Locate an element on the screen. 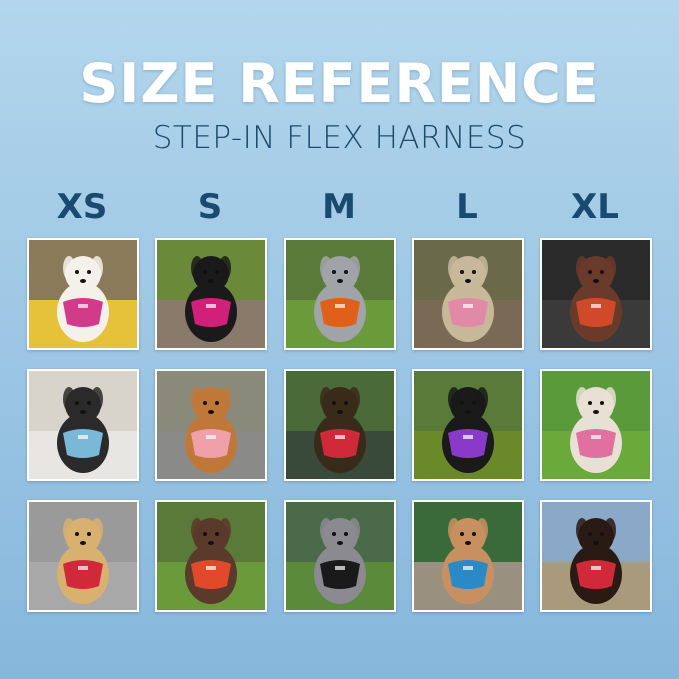  size-label-s: S is located at coordinates (210, 207).